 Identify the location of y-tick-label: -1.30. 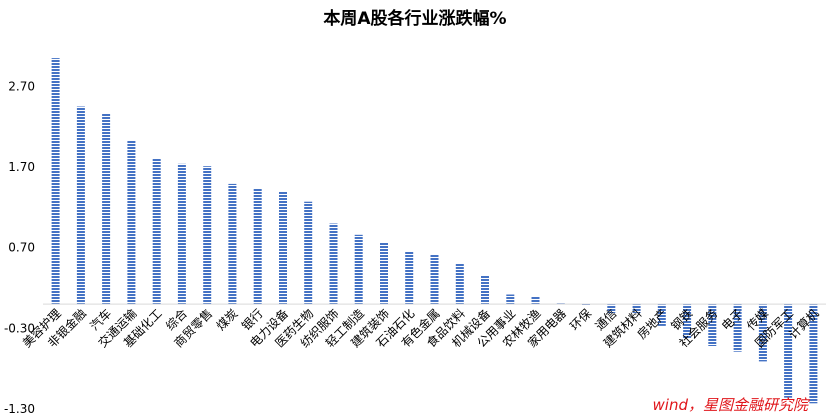
(19, 409).